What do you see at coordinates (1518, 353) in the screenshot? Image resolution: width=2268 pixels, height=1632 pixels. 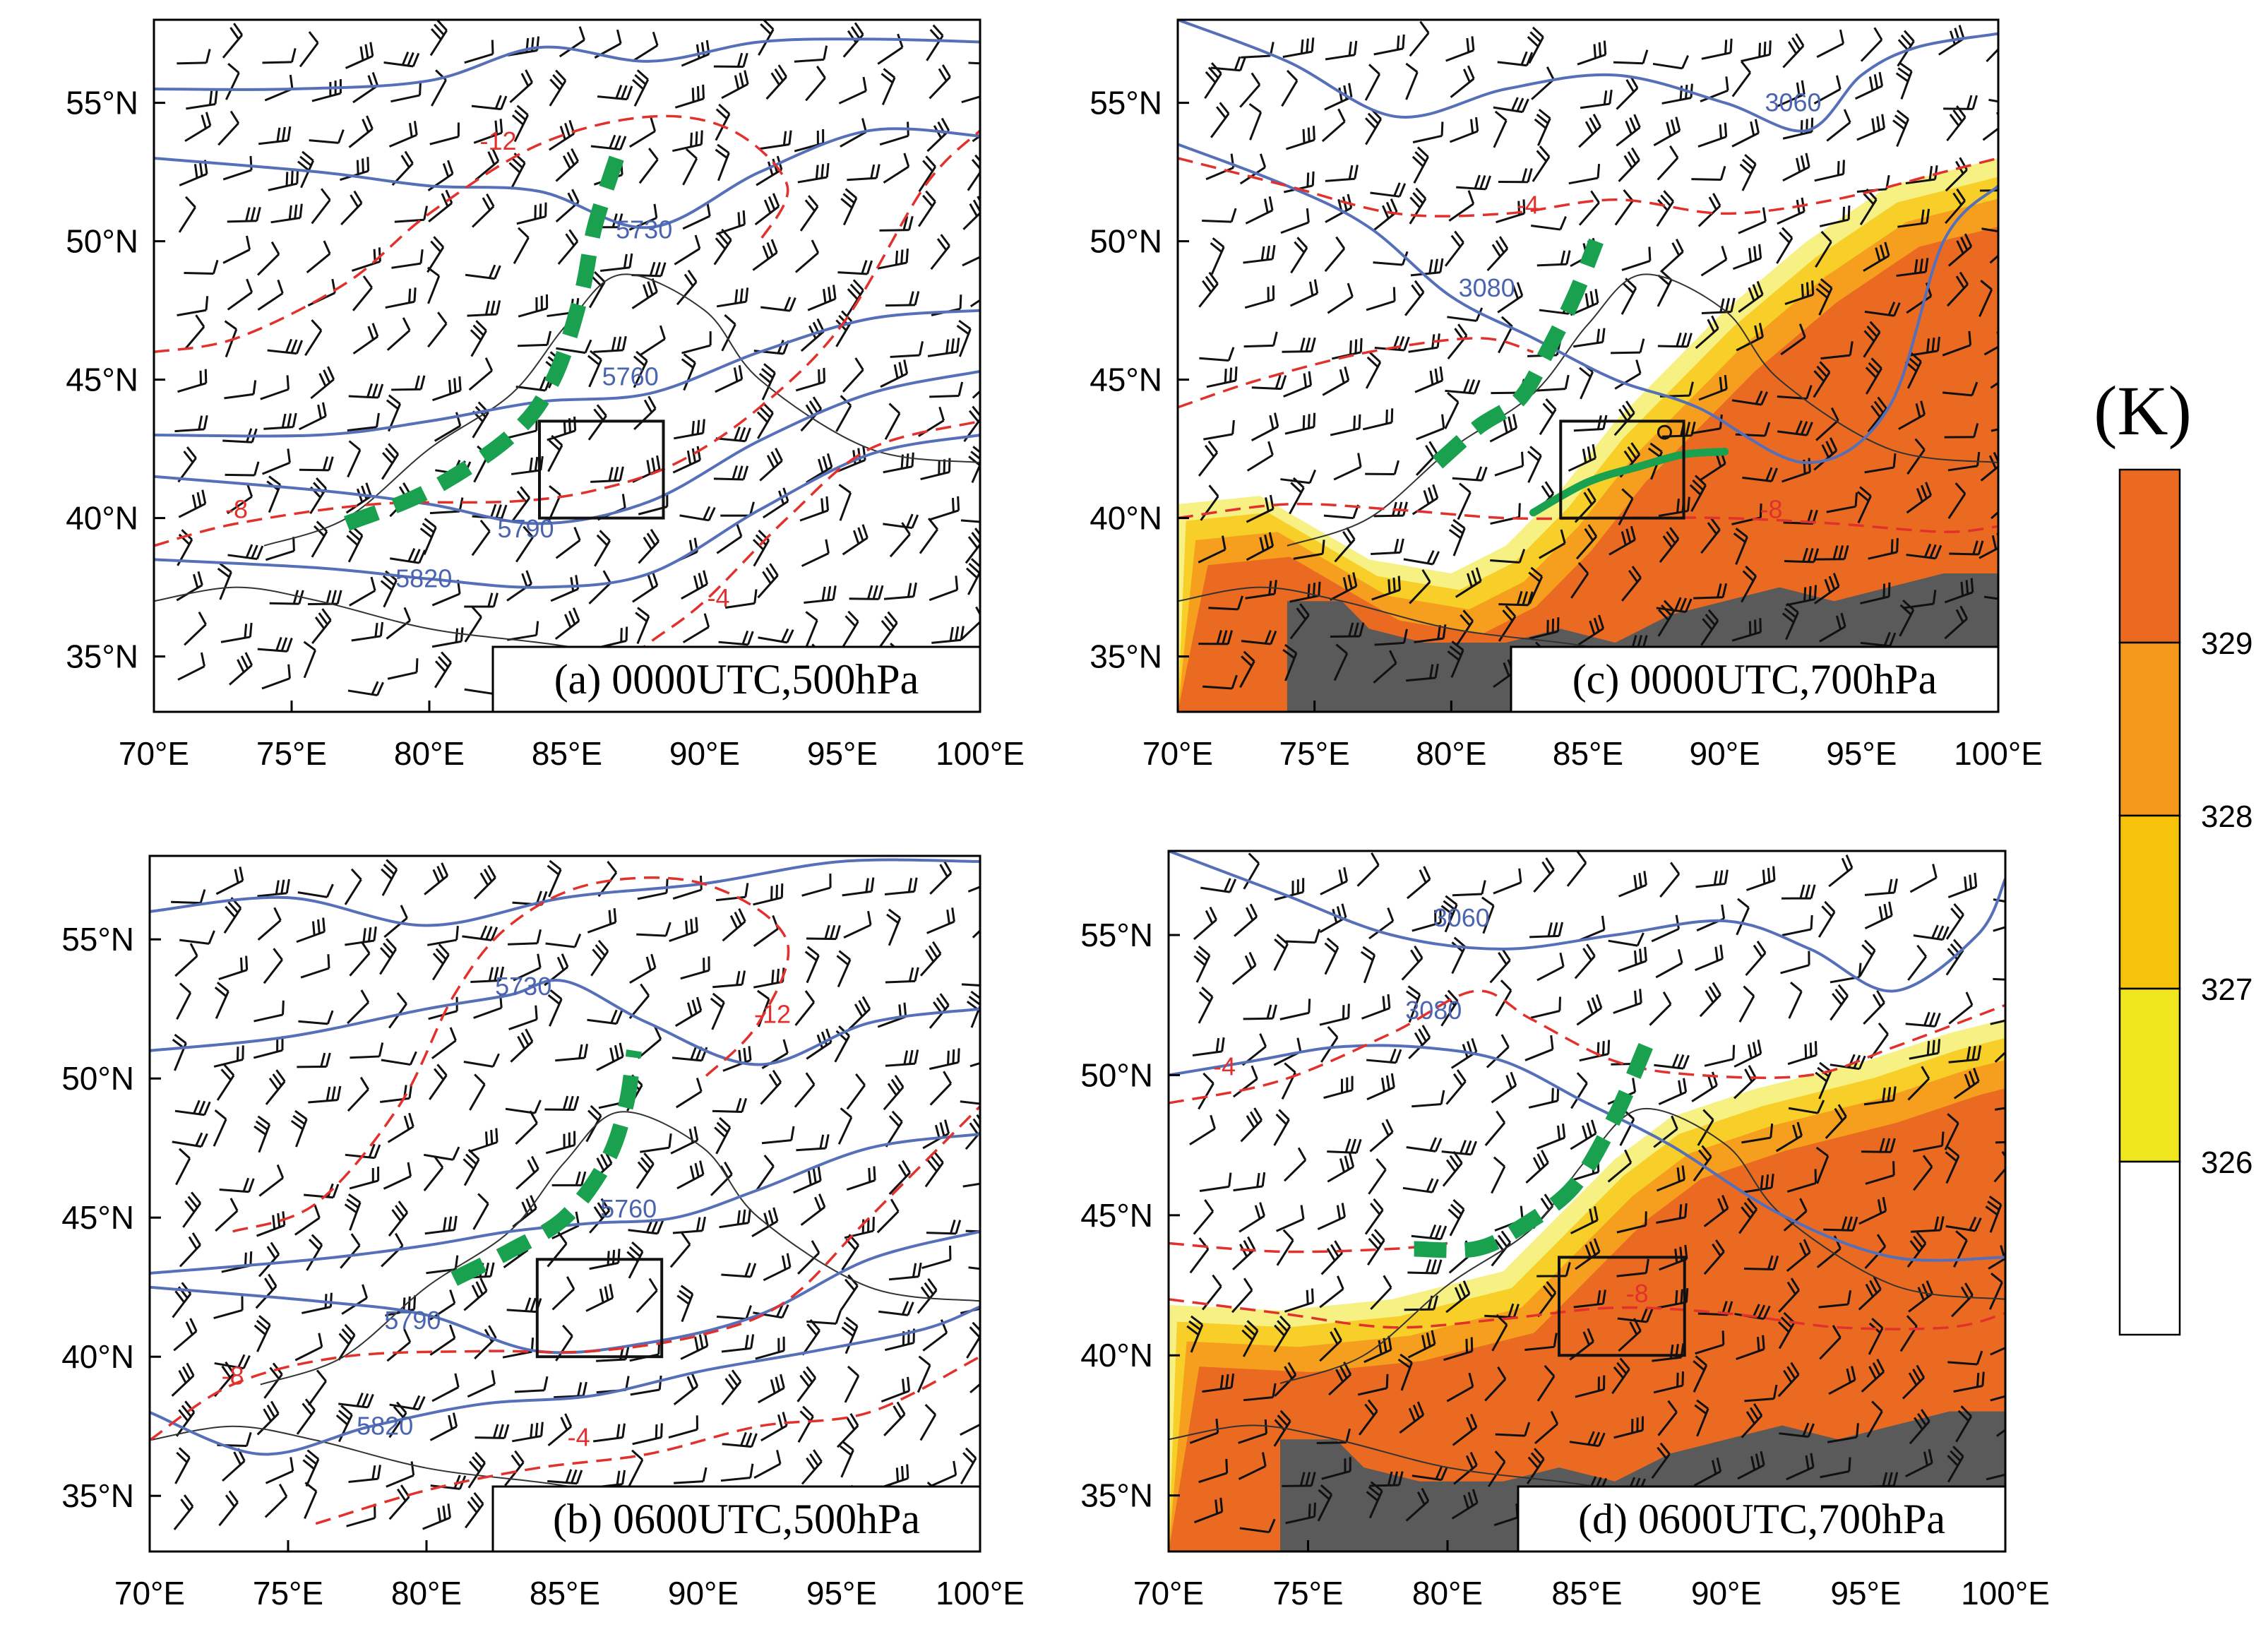 I see `trough-line` at bounding box center [1518, 353].